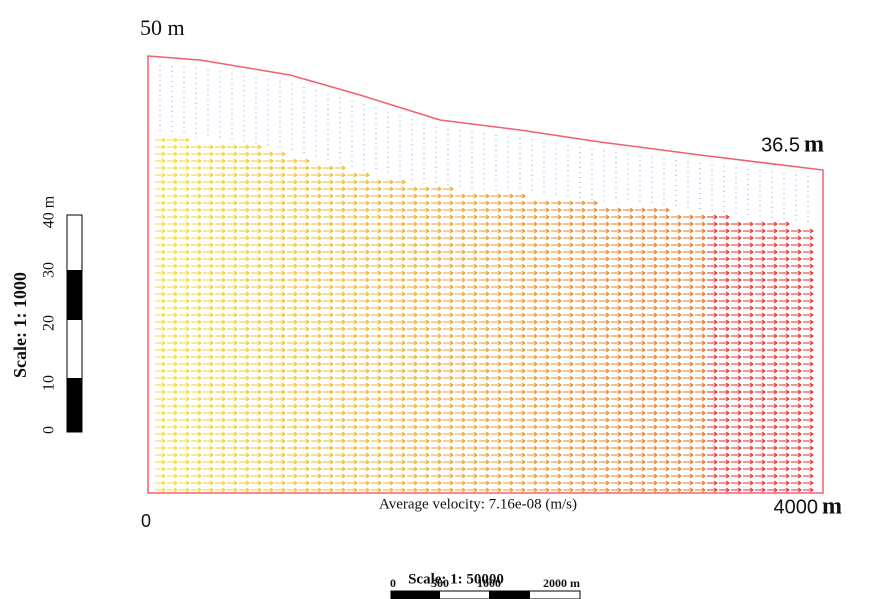  Describe the element at coordinates (146, 521) in the screenshot. I see `bottom-left-label: 0` at that location.